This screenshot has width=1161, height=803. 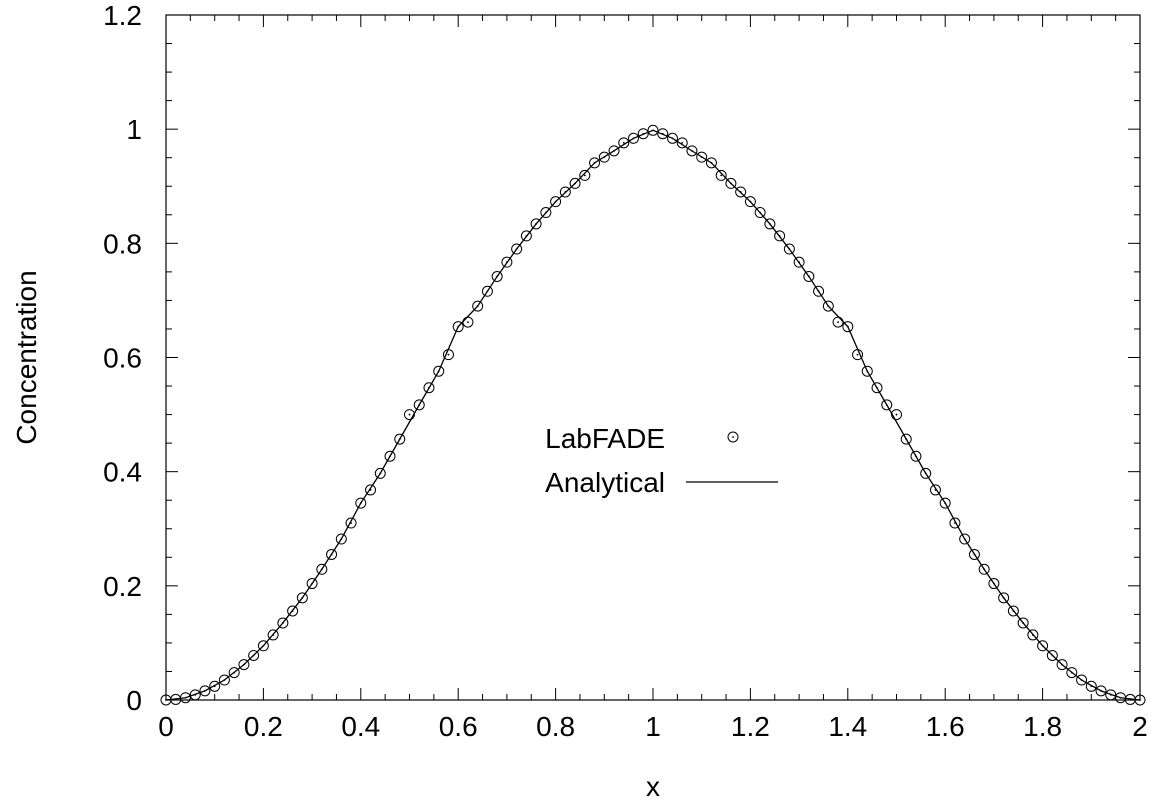 What do you see at coordinates (733, 437) in the screenshot?
I see `legend-marker-ring` at bounding box center [733, 437].